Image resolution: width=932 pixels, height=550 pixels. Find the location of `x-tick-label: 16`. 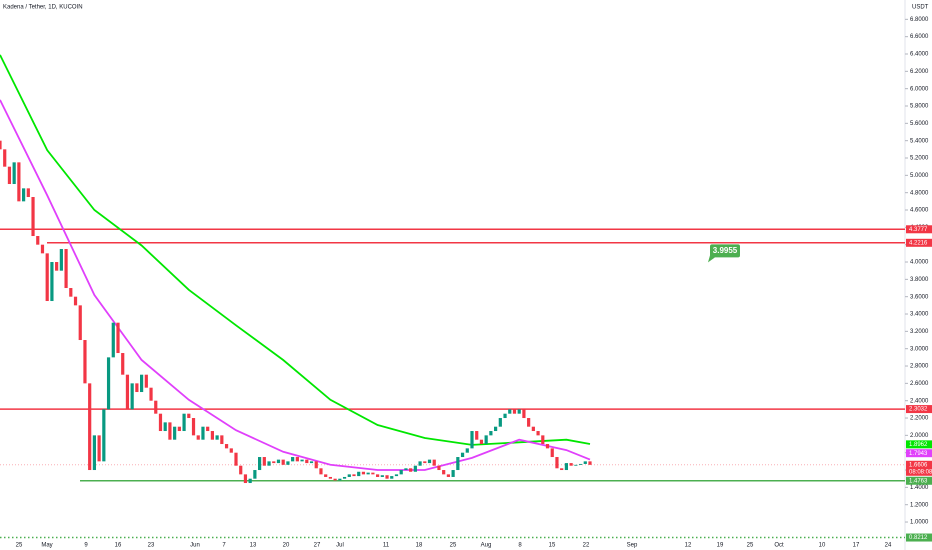

x-tick-label: 16 is located at coordinates (118, 546).